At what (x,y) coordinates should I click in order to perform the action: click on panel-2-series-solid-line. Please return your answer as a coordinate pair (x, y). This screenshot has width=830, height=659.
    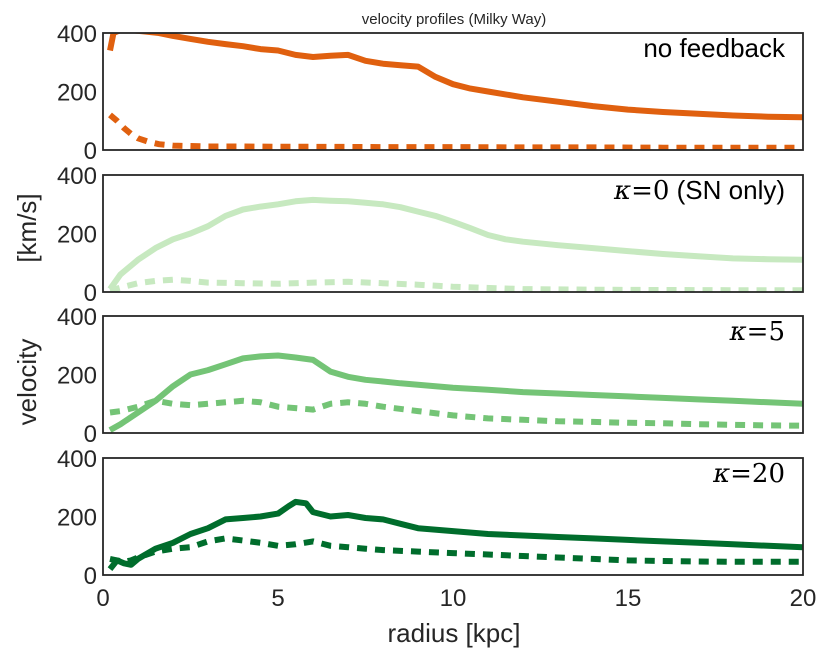
    Looking at the image, I should click on (455, 392).